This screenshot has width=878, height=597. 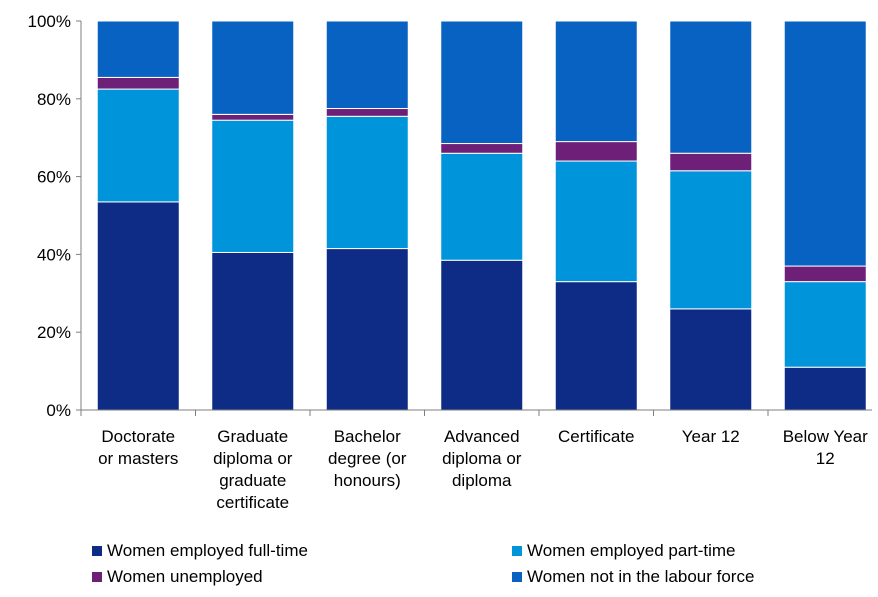 I want to click on x-category-label: Doctorate or masters, so click(x=138, y=447).